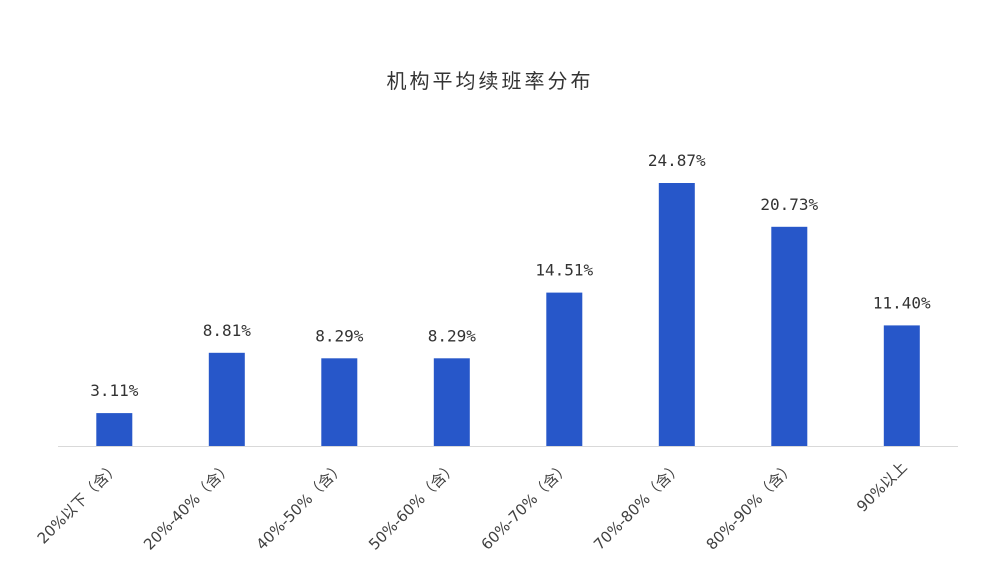 The width and height of the screenshot is (984, 582). Describe the element at coordinates (751, 506) in the screenshot. I see `x-tick-label-7: 80%-90%（含）` at that location.